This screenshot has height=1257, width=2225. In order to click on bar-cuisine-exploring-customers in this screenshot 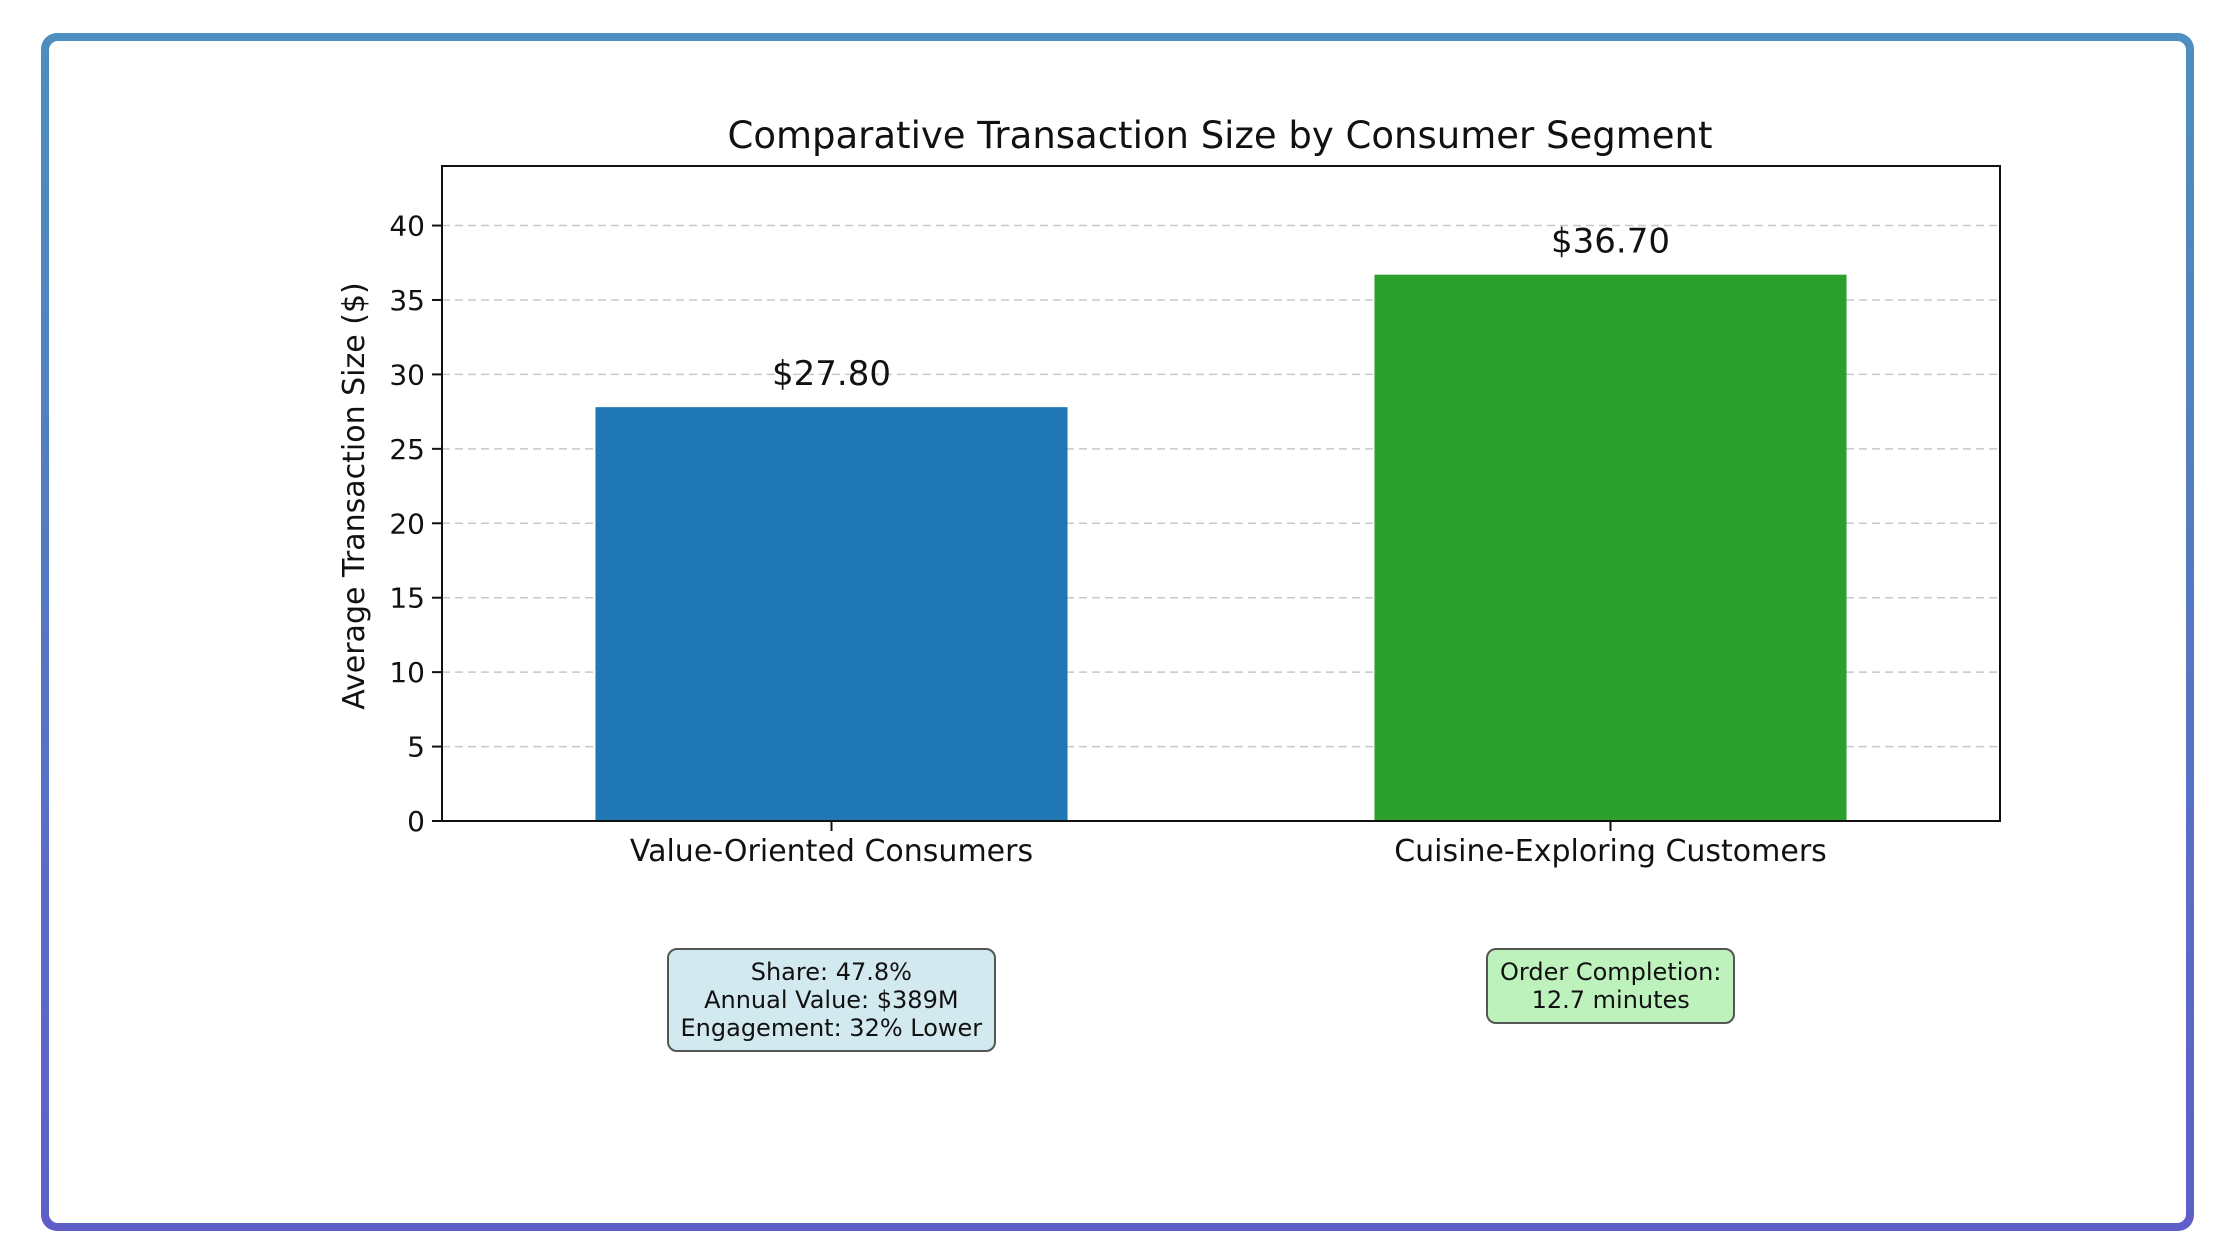, I will do `click(1610, 548)`.